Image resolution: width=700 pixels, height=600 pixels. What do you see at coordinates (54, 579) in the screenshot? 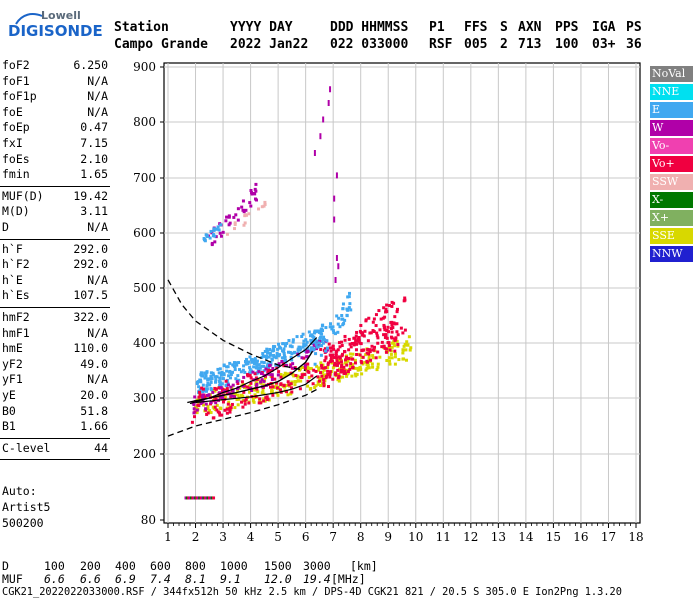
I see `footer-muf-value: 6.6` at bounding box center [54, 579].